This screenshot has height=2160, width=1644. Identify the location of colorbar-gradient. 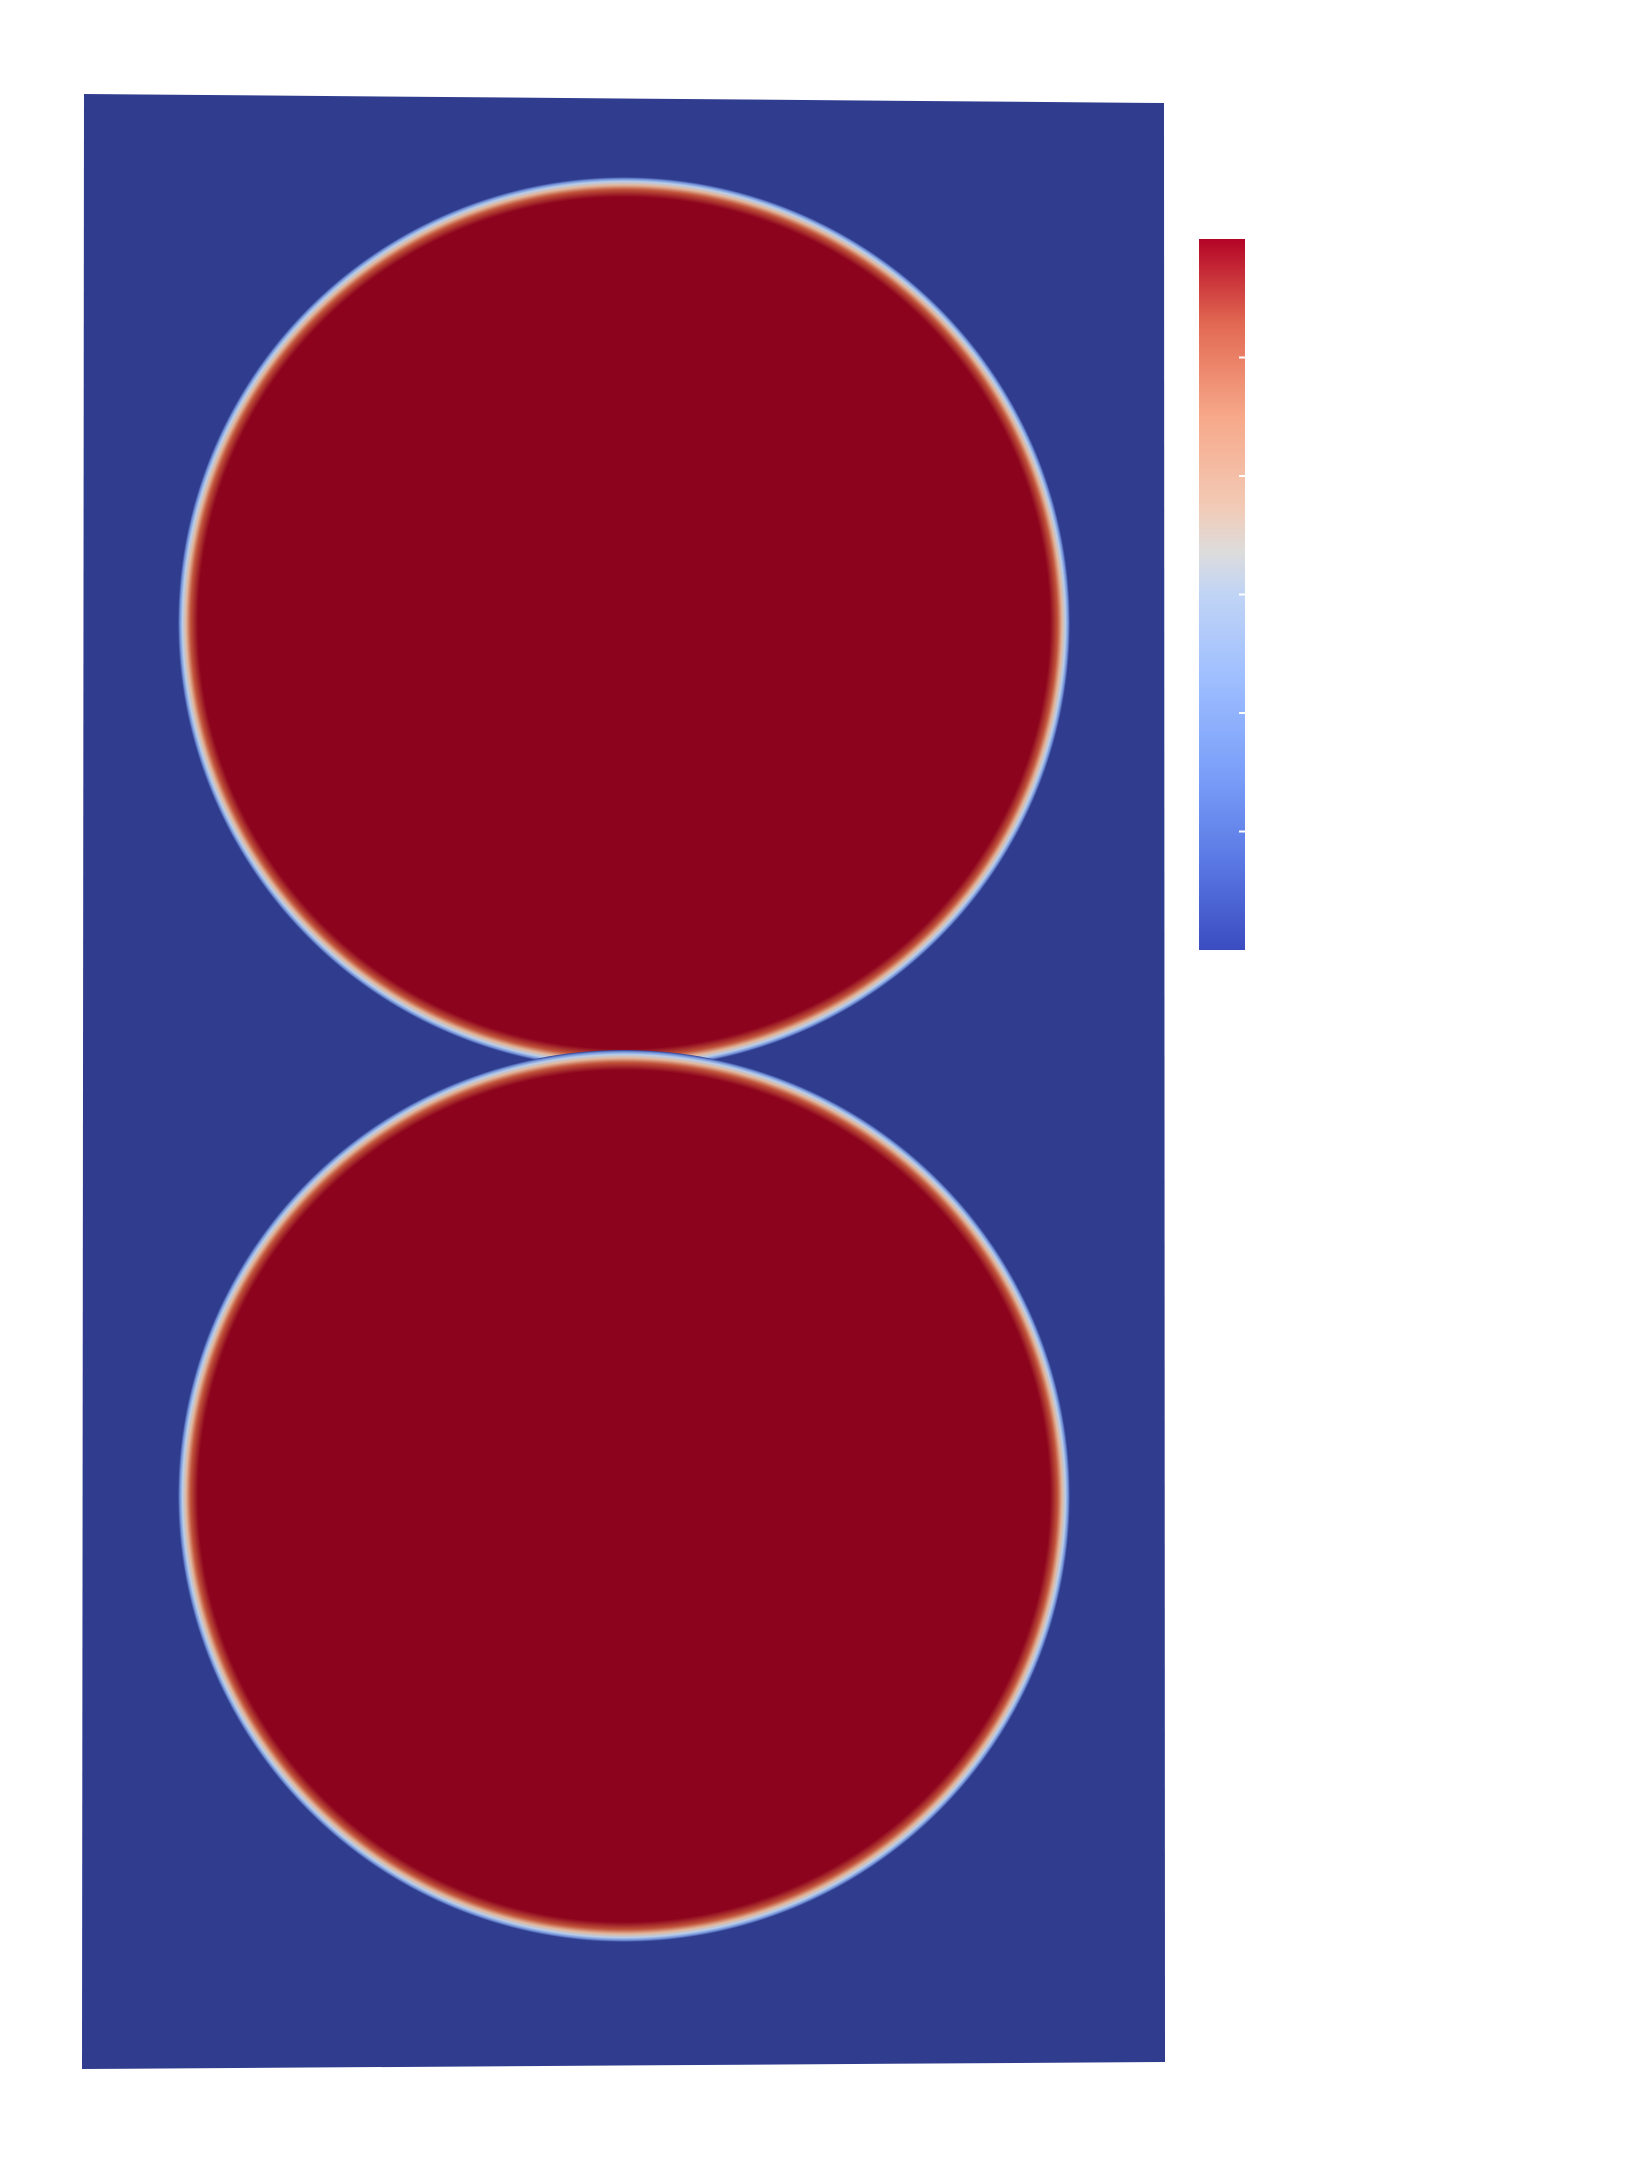
(1222, 594).